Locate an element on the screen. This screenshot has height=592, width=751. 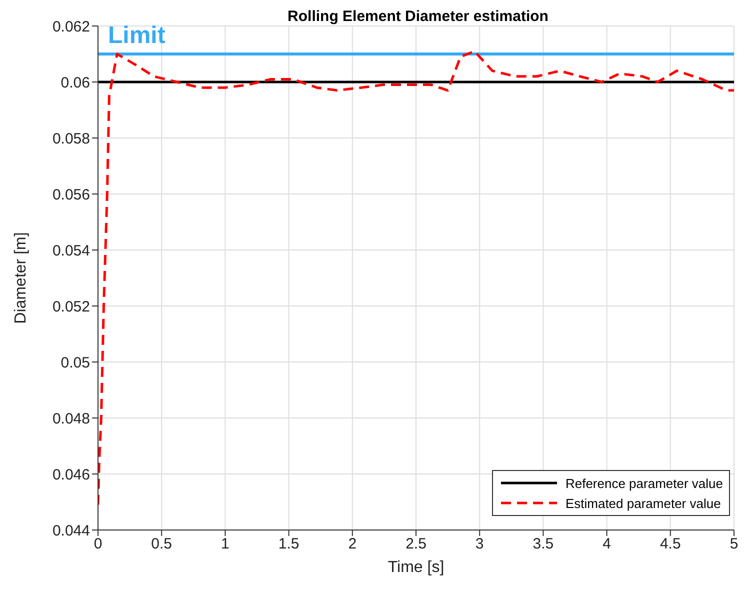
y-tick-label: 0.05 is located at coordinates (75, 363).